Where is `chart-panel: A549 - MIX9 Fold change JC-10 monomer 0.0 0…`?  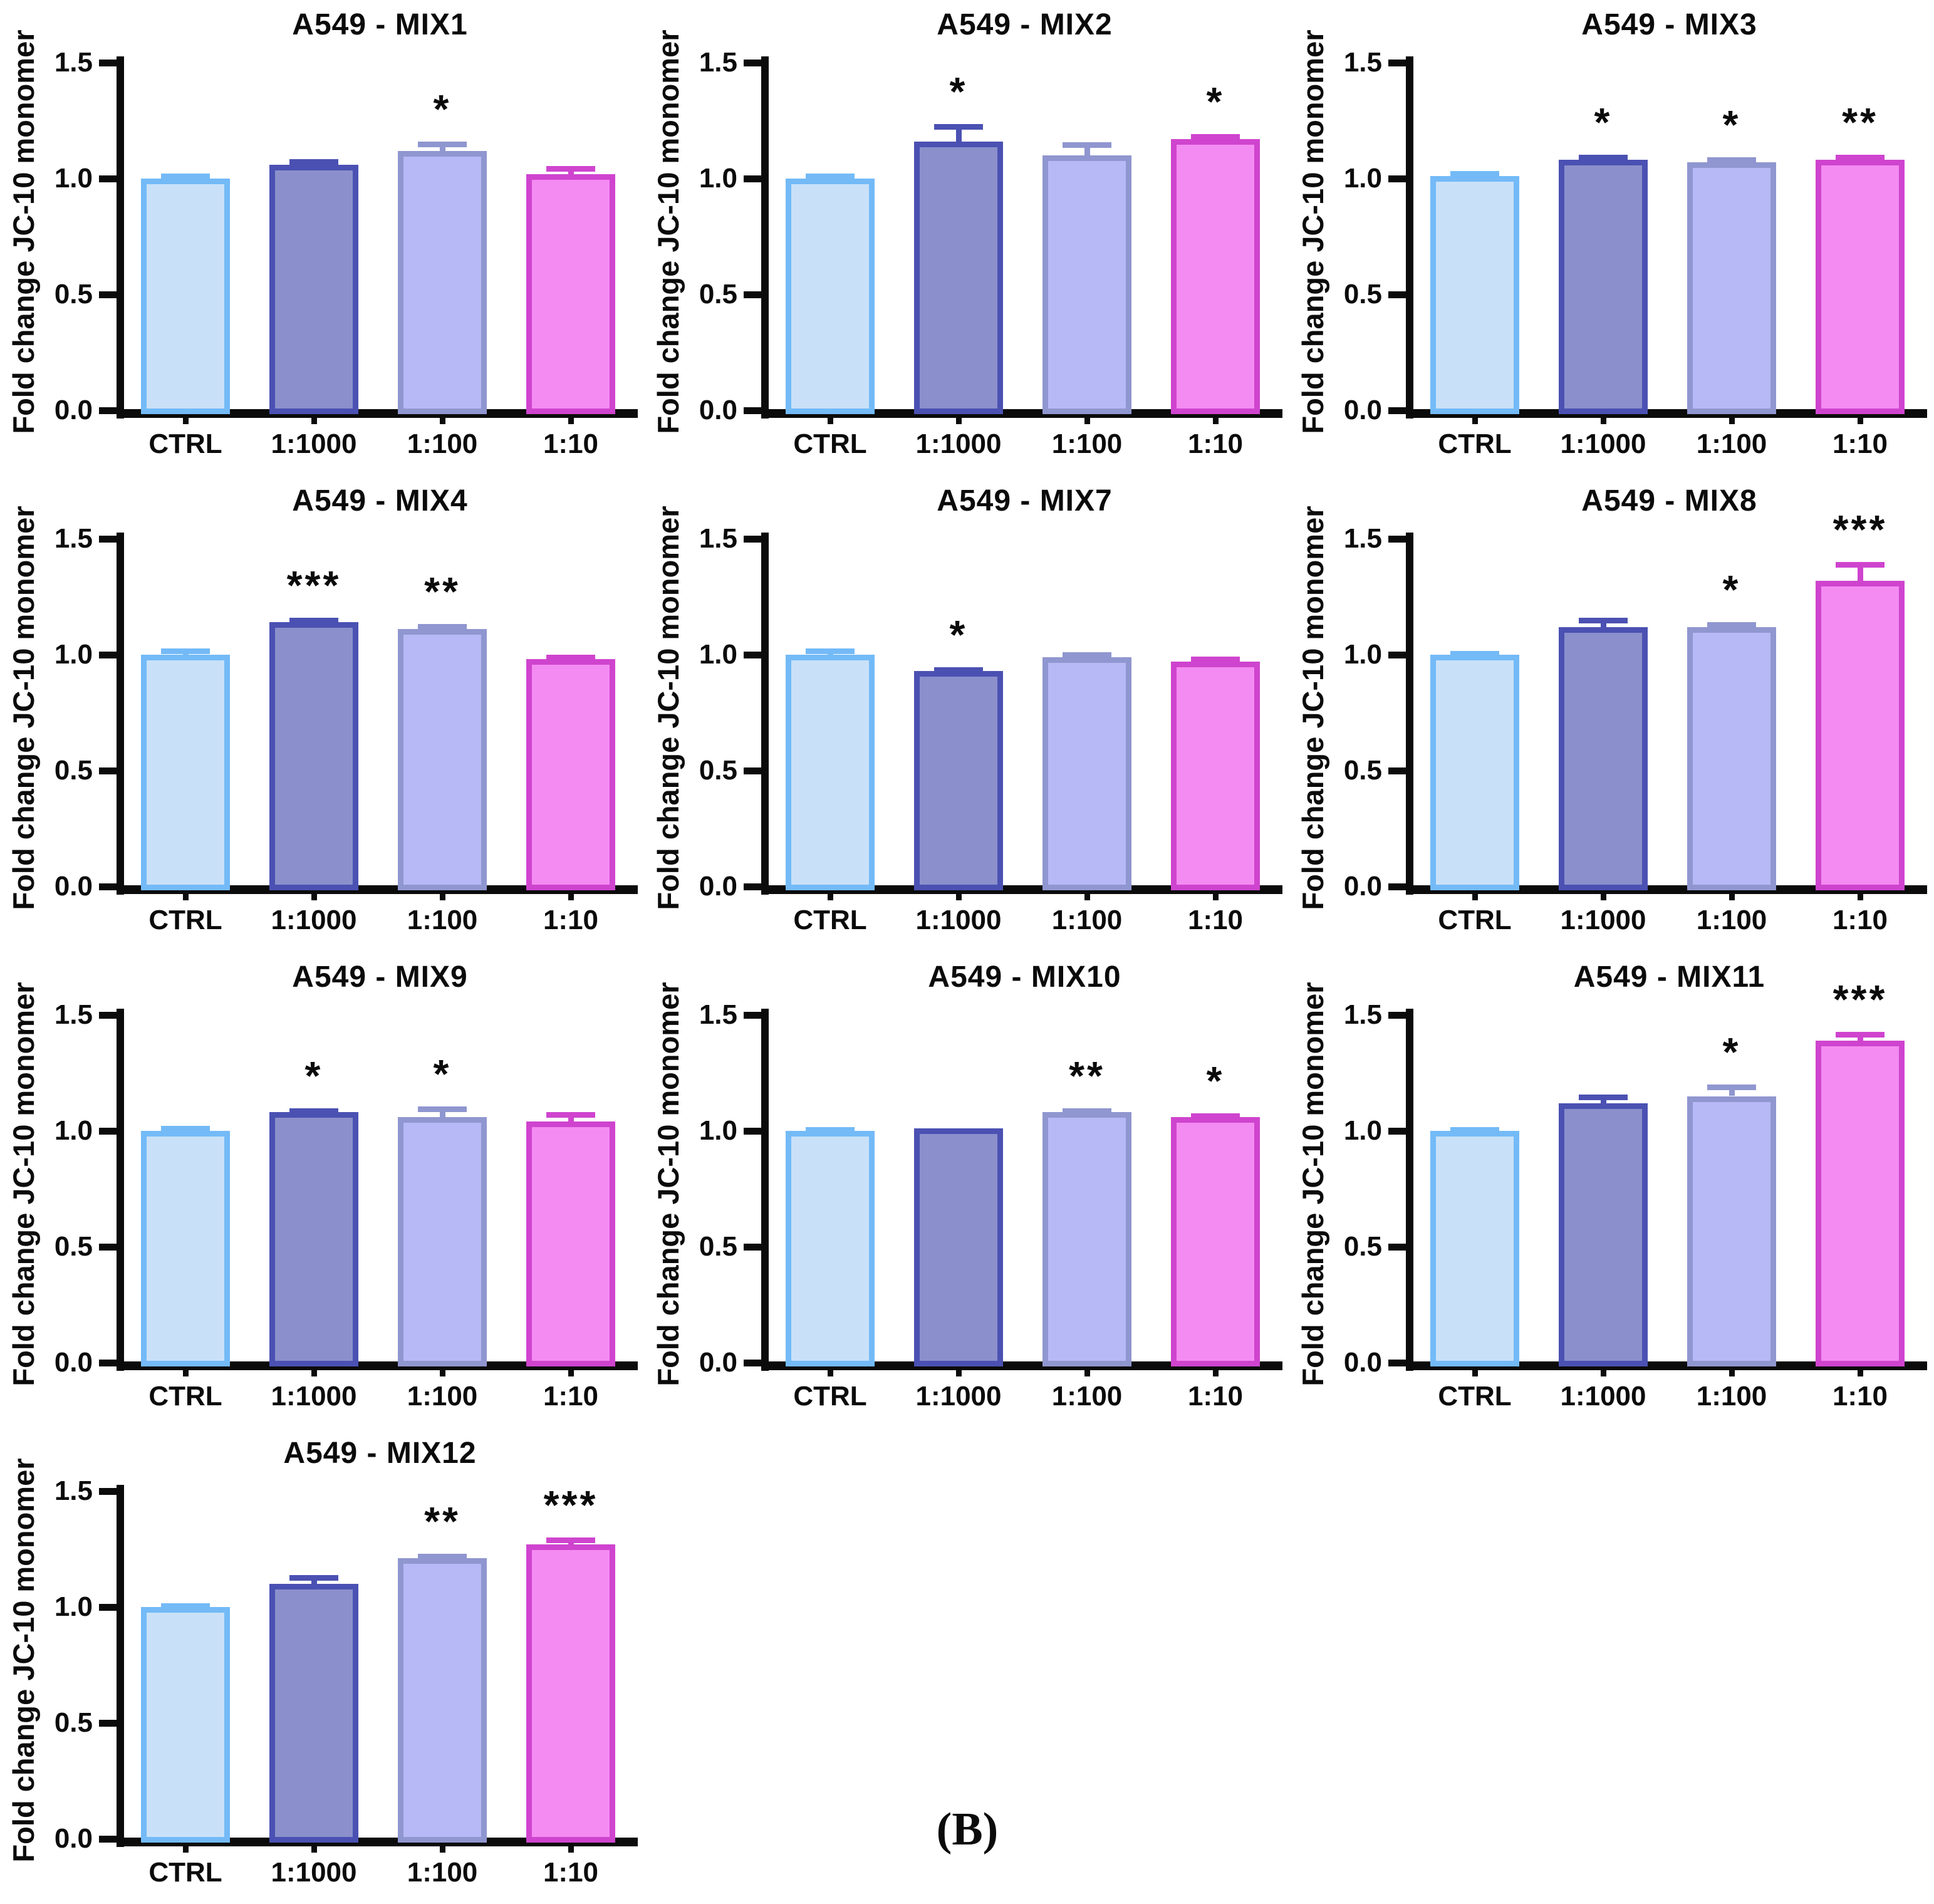
chart-panel: A549 - MIX9 Fold change JC-10 monomer 0.0 0… is located at coordinates (322, 1190).